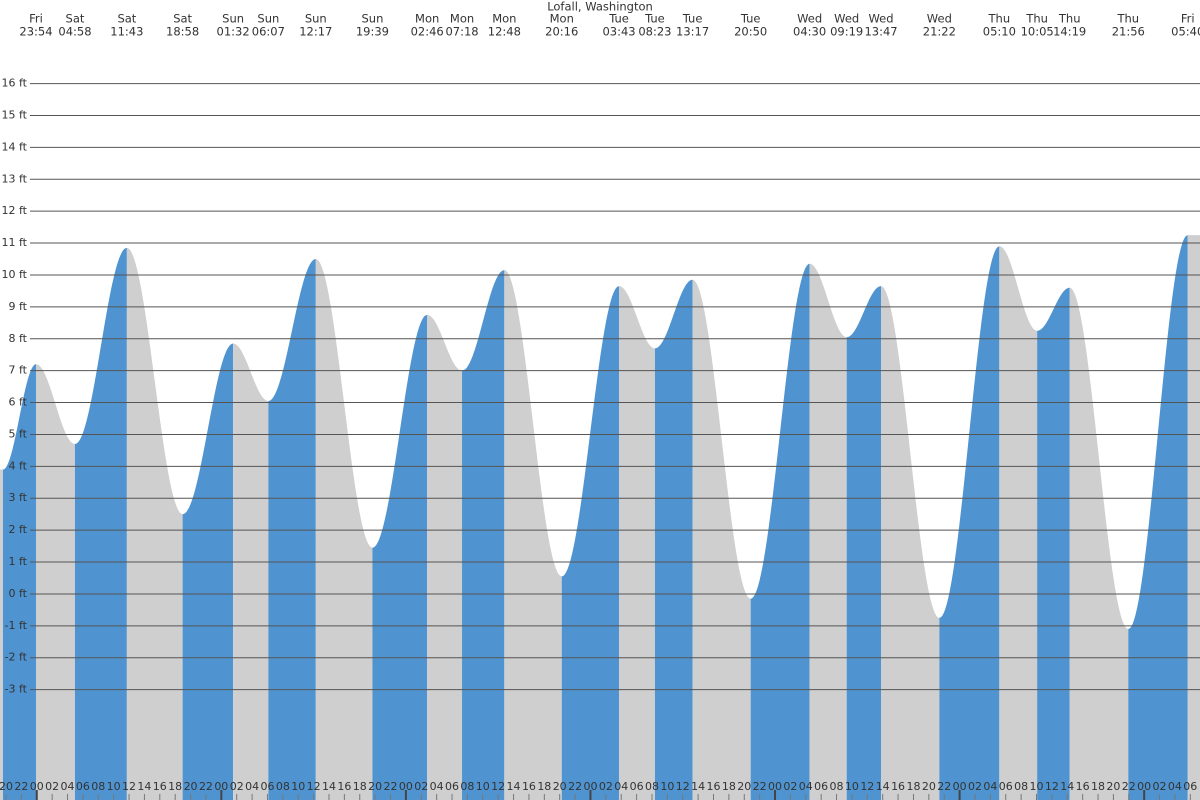 The image size is (1200, 800). What do you see at coordinates (18, 497) in the screenshot?
I see `y-tick-label: 3 ft` at bounding box center [18, 497].